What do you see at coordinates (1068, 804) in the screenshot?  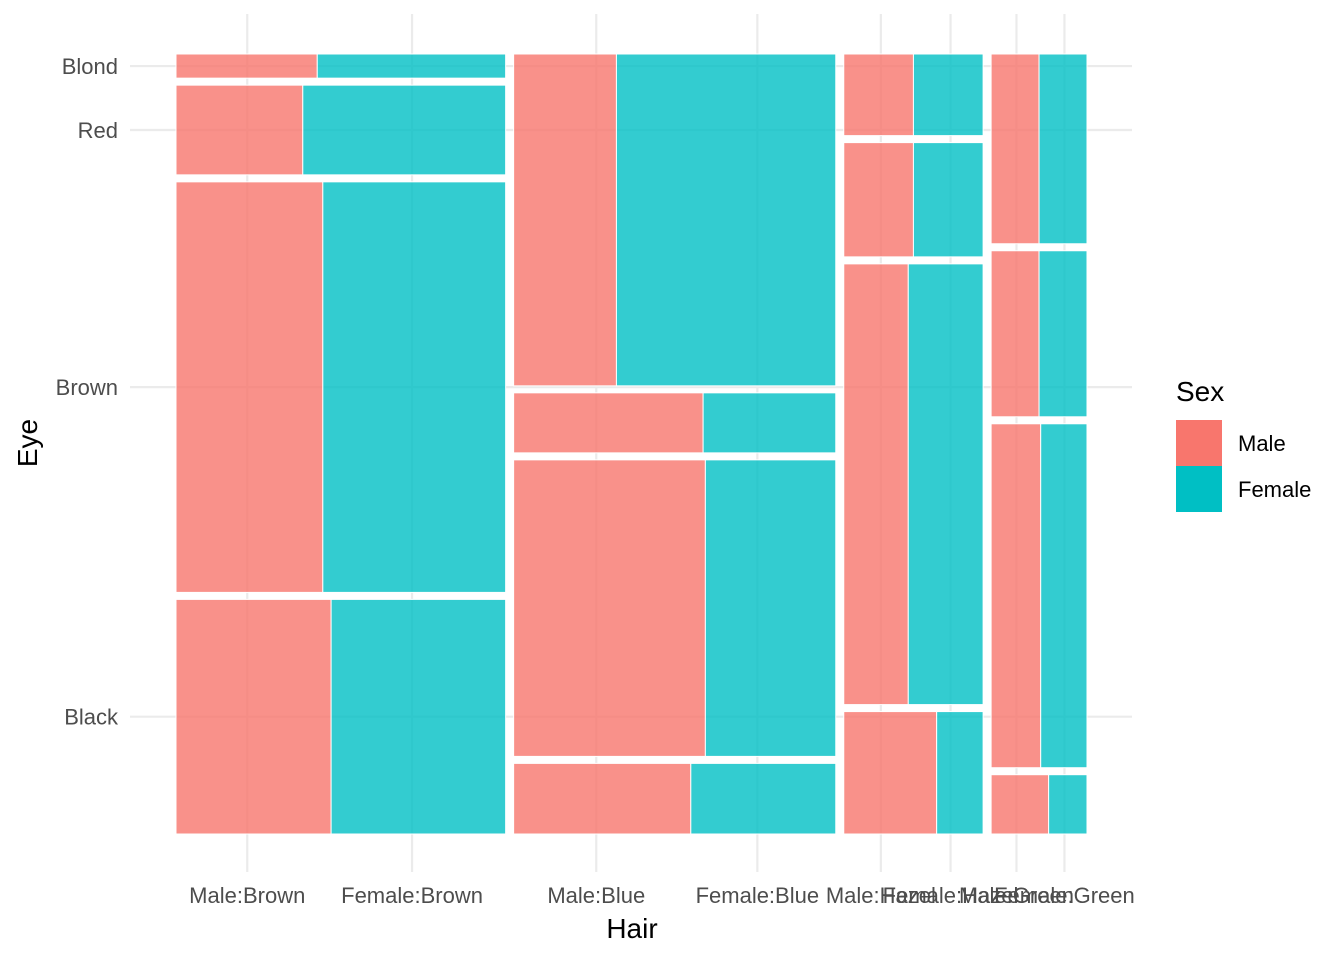 I see `tile-green-black-female` at bounding box center [1068, 804].